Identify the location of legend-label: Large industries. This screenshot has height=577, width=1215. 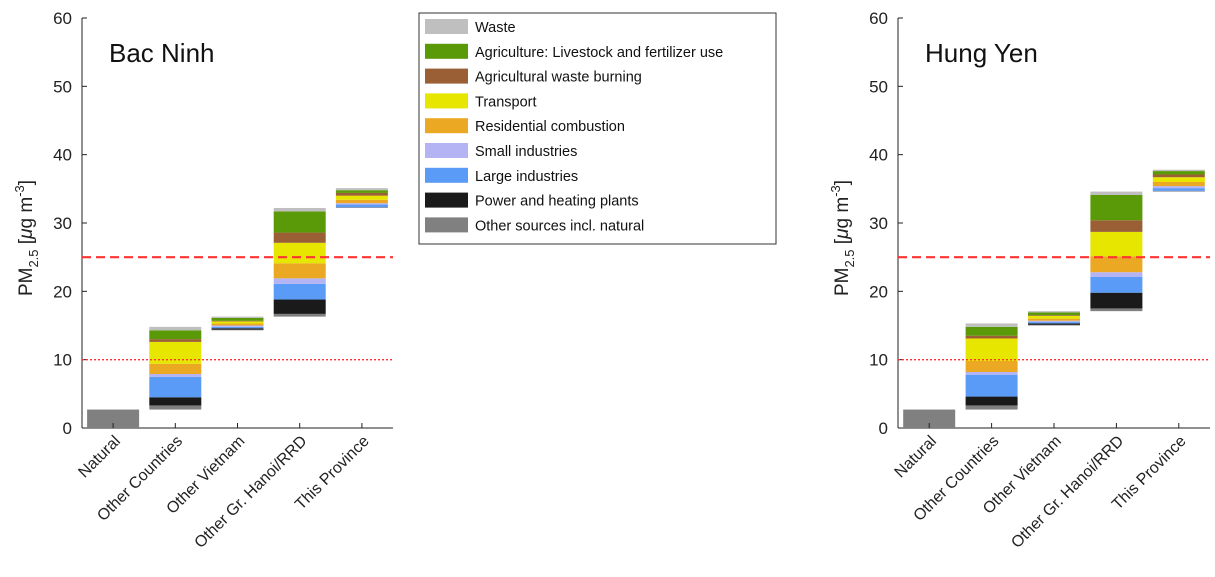
(526, 177).